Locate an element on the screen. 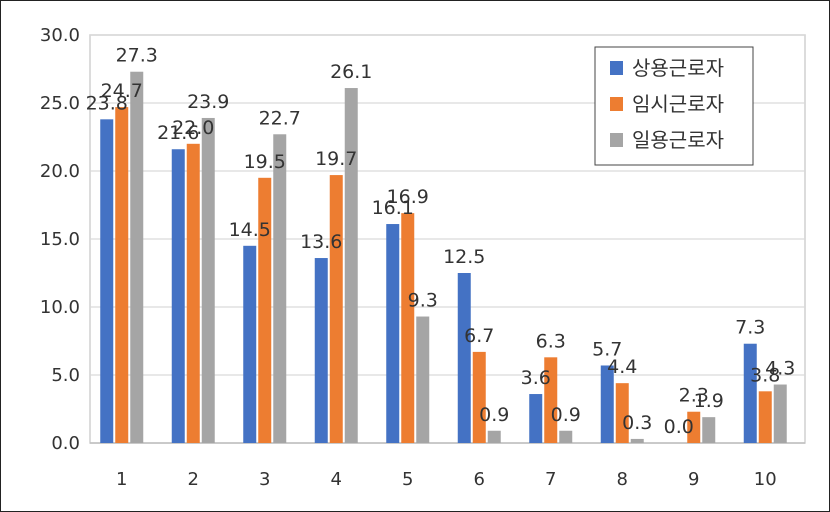  x-tick-label: 8 is located at coordinates (622, 479).